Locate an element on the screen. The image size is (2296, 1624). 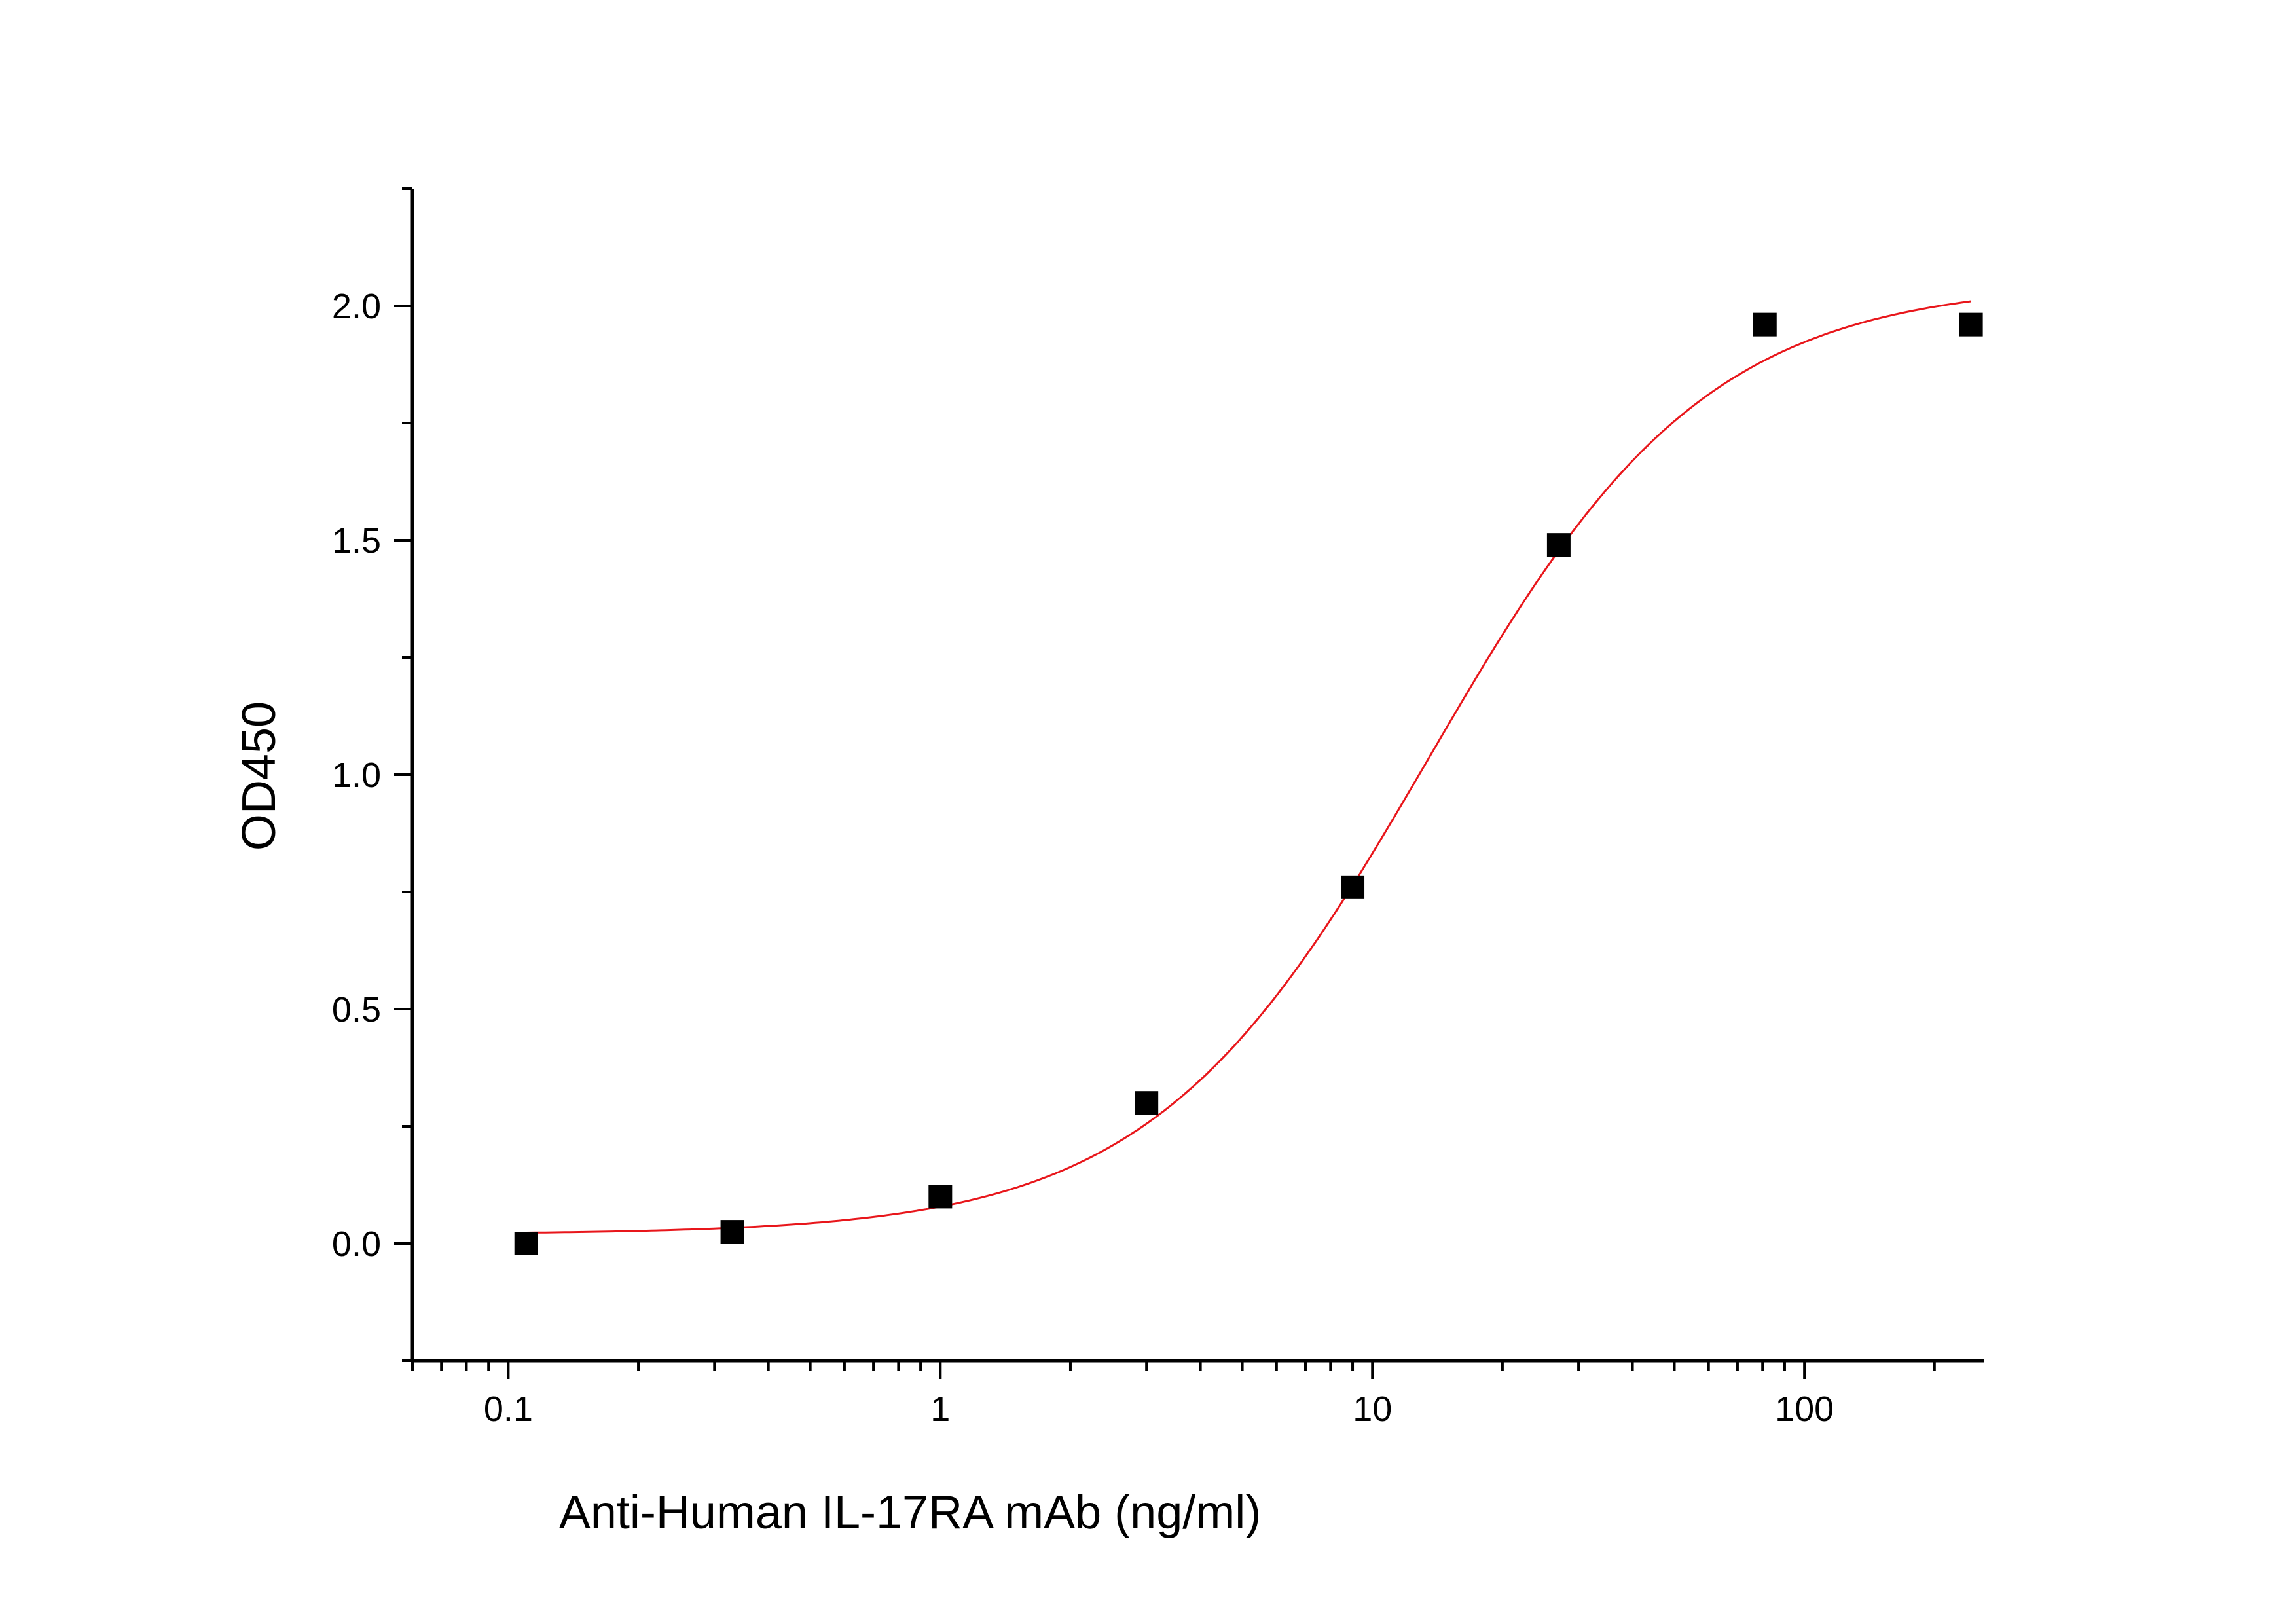
y-axis-ticks: 0.0 0.5 1.0 1.5 2.0 is located at coordinates (372, 774).